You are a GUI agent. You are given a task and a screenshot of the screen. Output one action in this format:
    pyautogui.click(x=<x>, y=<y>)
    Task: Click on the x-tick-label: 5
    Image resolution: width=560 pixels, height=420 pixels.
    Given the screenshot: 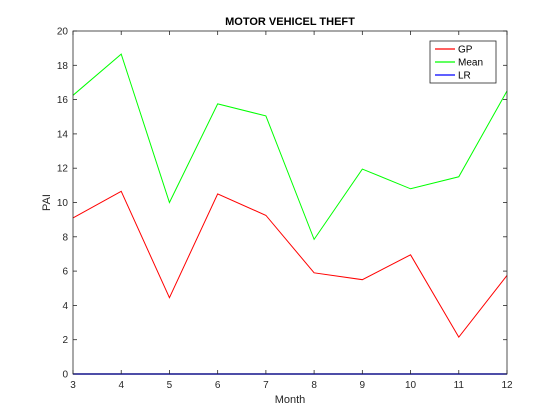 What is the action you would take?
    pyautogui.click(x=170, y=385)
    